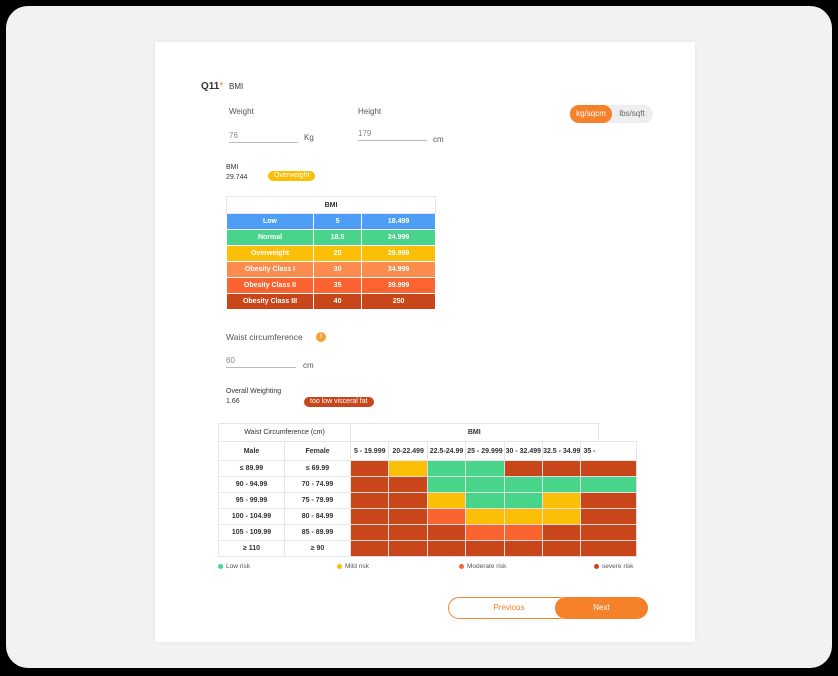 This screenshot has width=838, height=676. Describe the element at coordinates (238, 566) in the screenshot. I see `legend-label: Low risk` at that location.